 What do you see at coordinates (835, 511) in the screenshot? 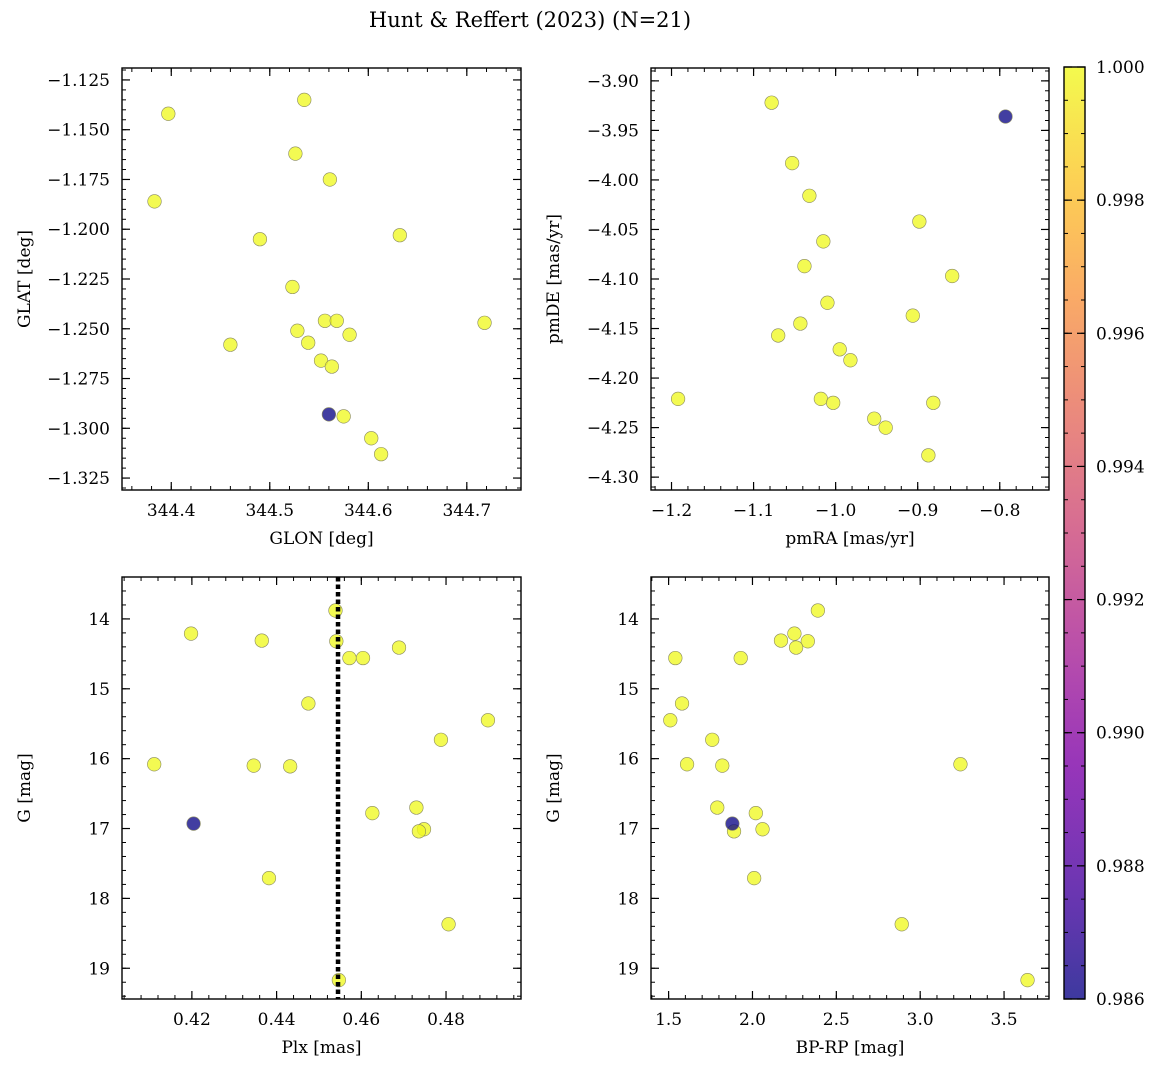
I see `x-tick-label: −1.0` at bounding box center [835, 511].